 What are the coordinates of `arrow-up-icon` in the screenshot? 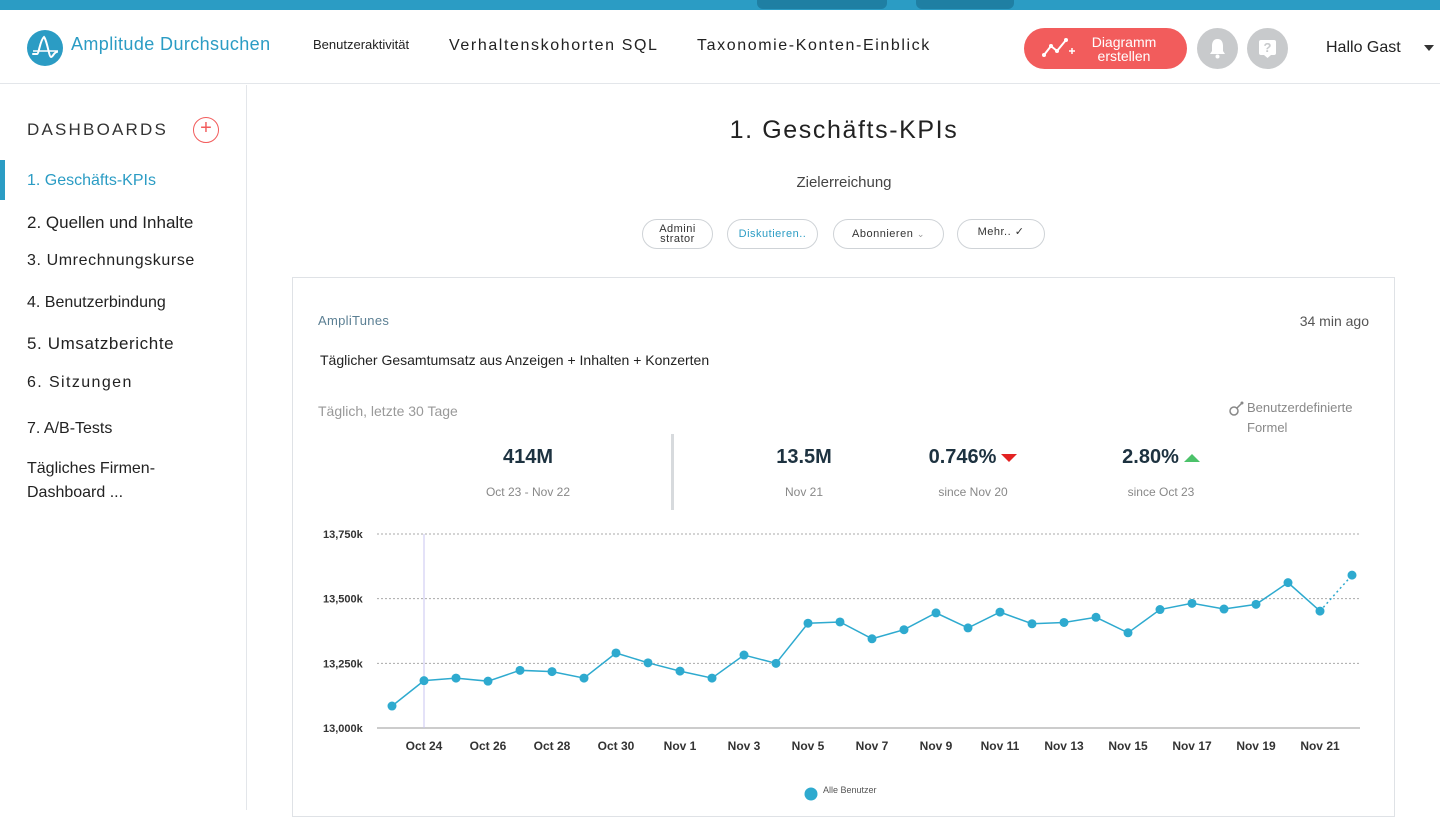 It's located at (1191, 457).